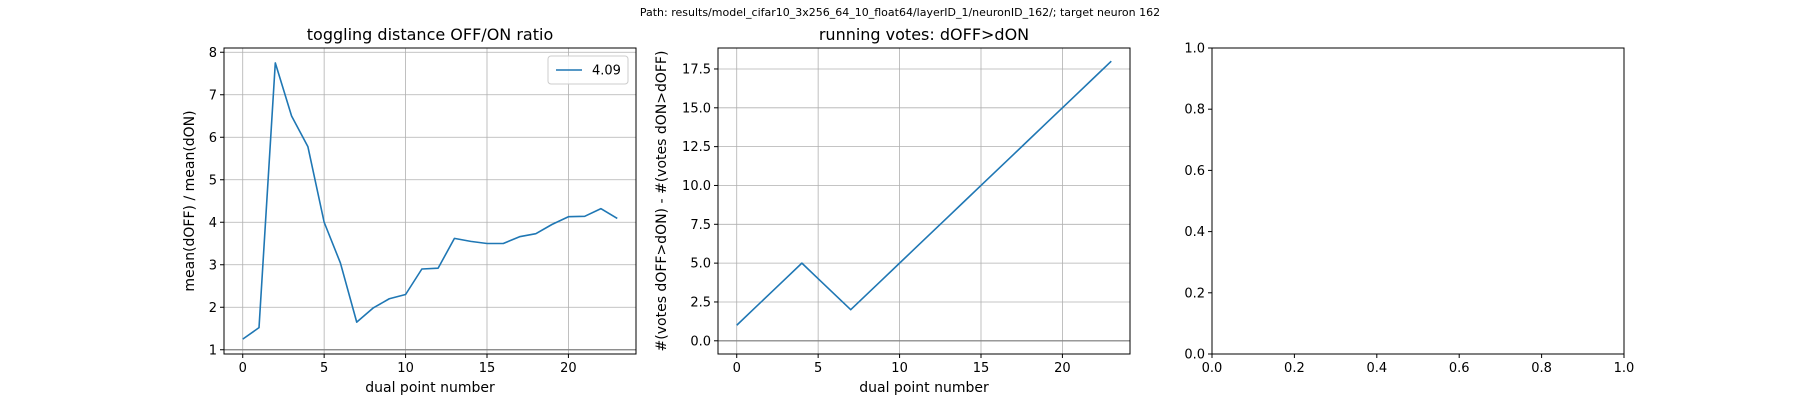 The width and height of the screenshot is (1800, 404). What do you see at coordinates (213, 180) in the screenshot?
I see `y-tick-label: 5` at bounding box center [213, 180].